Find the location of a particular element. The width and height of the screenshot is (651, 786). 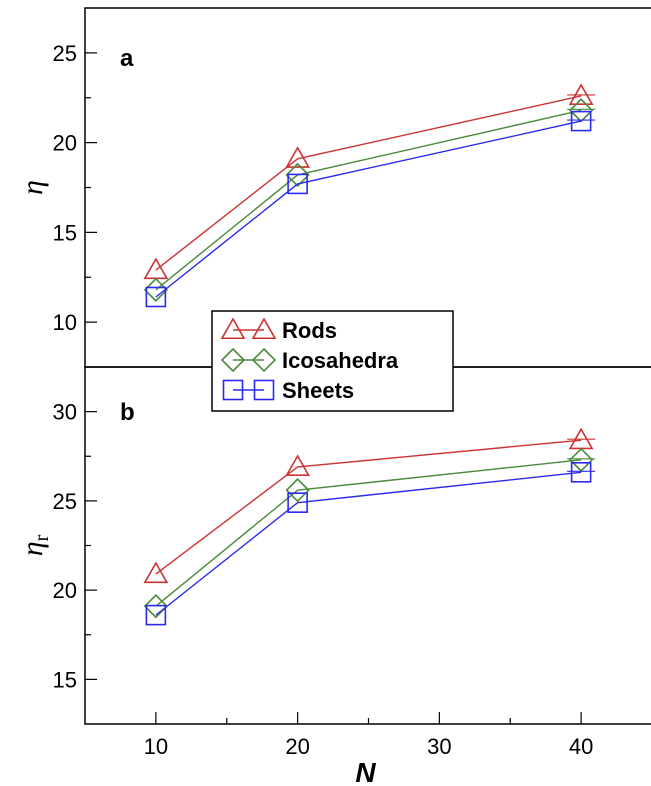

y-tick-label: 30 is located at coordinates (65, 412).